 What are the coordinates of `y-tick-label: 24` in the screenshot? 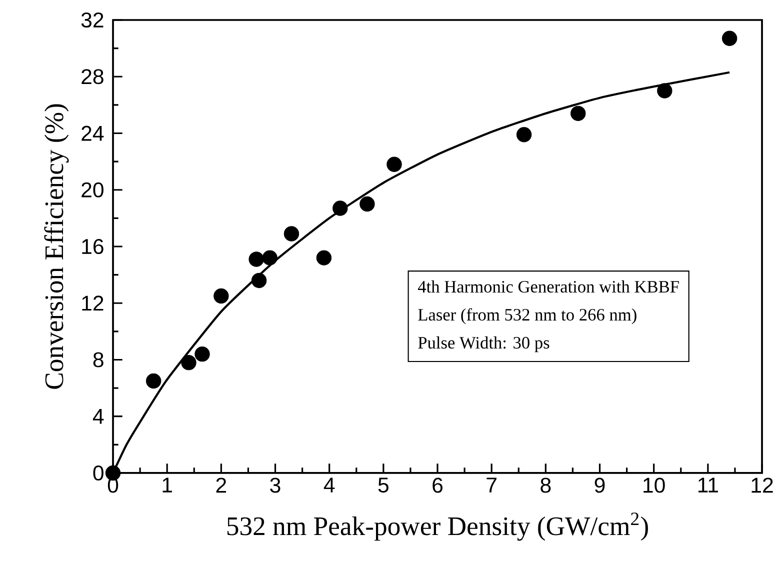 It's located at (93, 133).